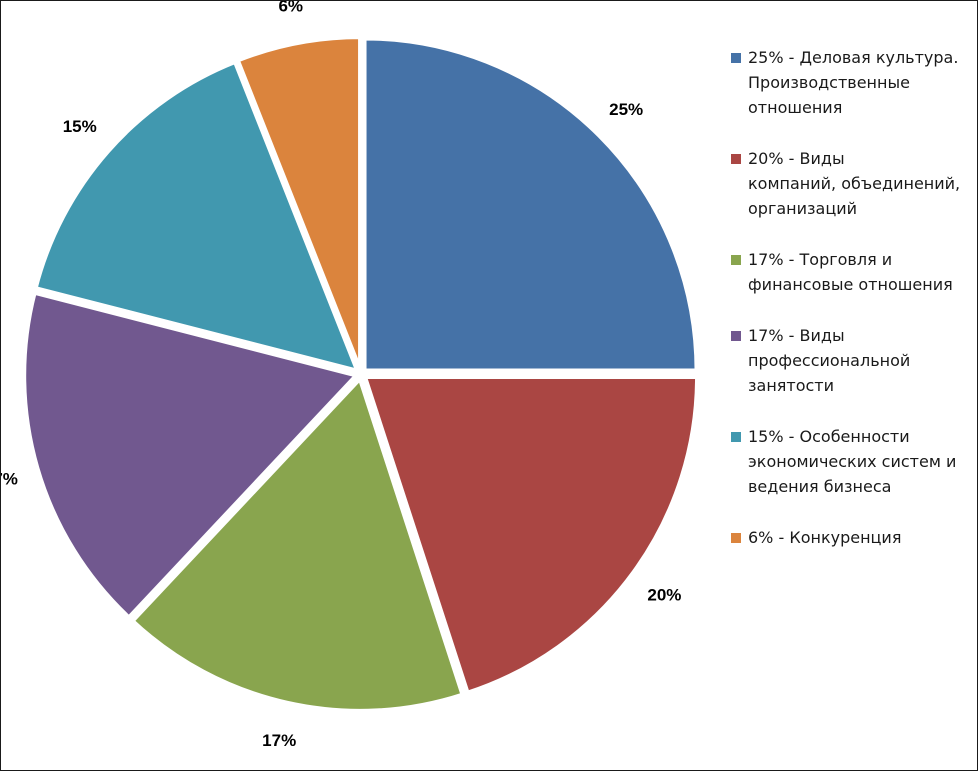  Describe the element at coordinates (825, 537) in the screenshot. I see `legend-label-5: 6% - Конкуренция` at that location.